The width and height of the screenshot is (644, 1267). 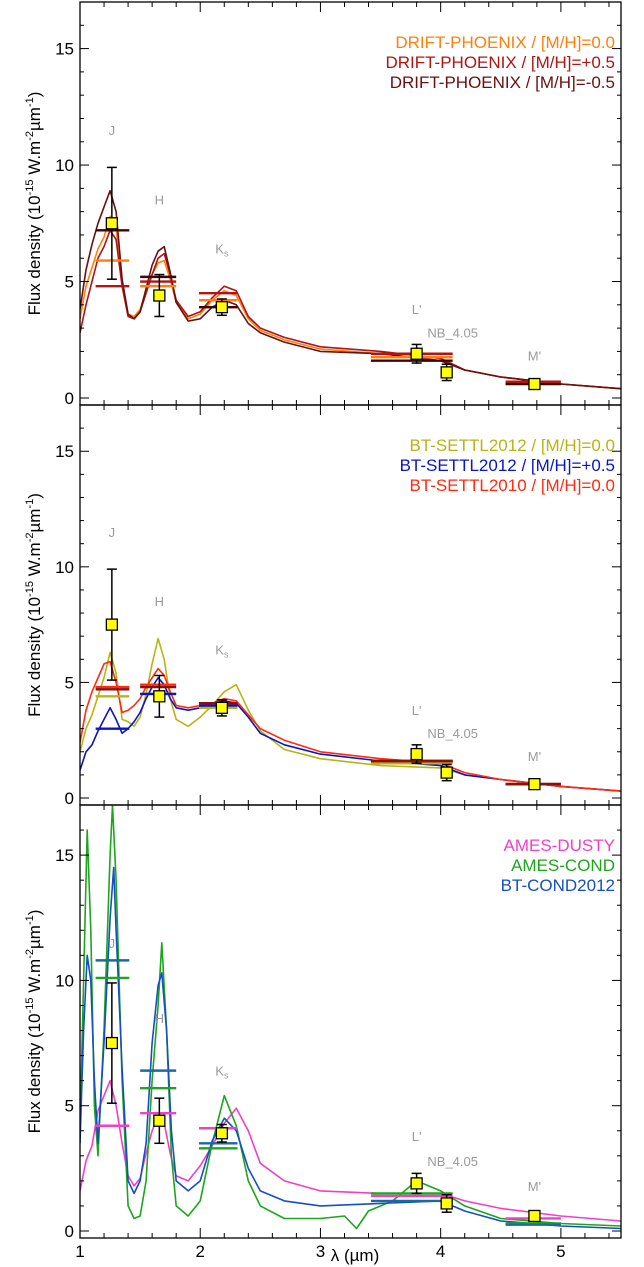 I want to click on x-tick-label: 4, so click(x=440, y=1251).